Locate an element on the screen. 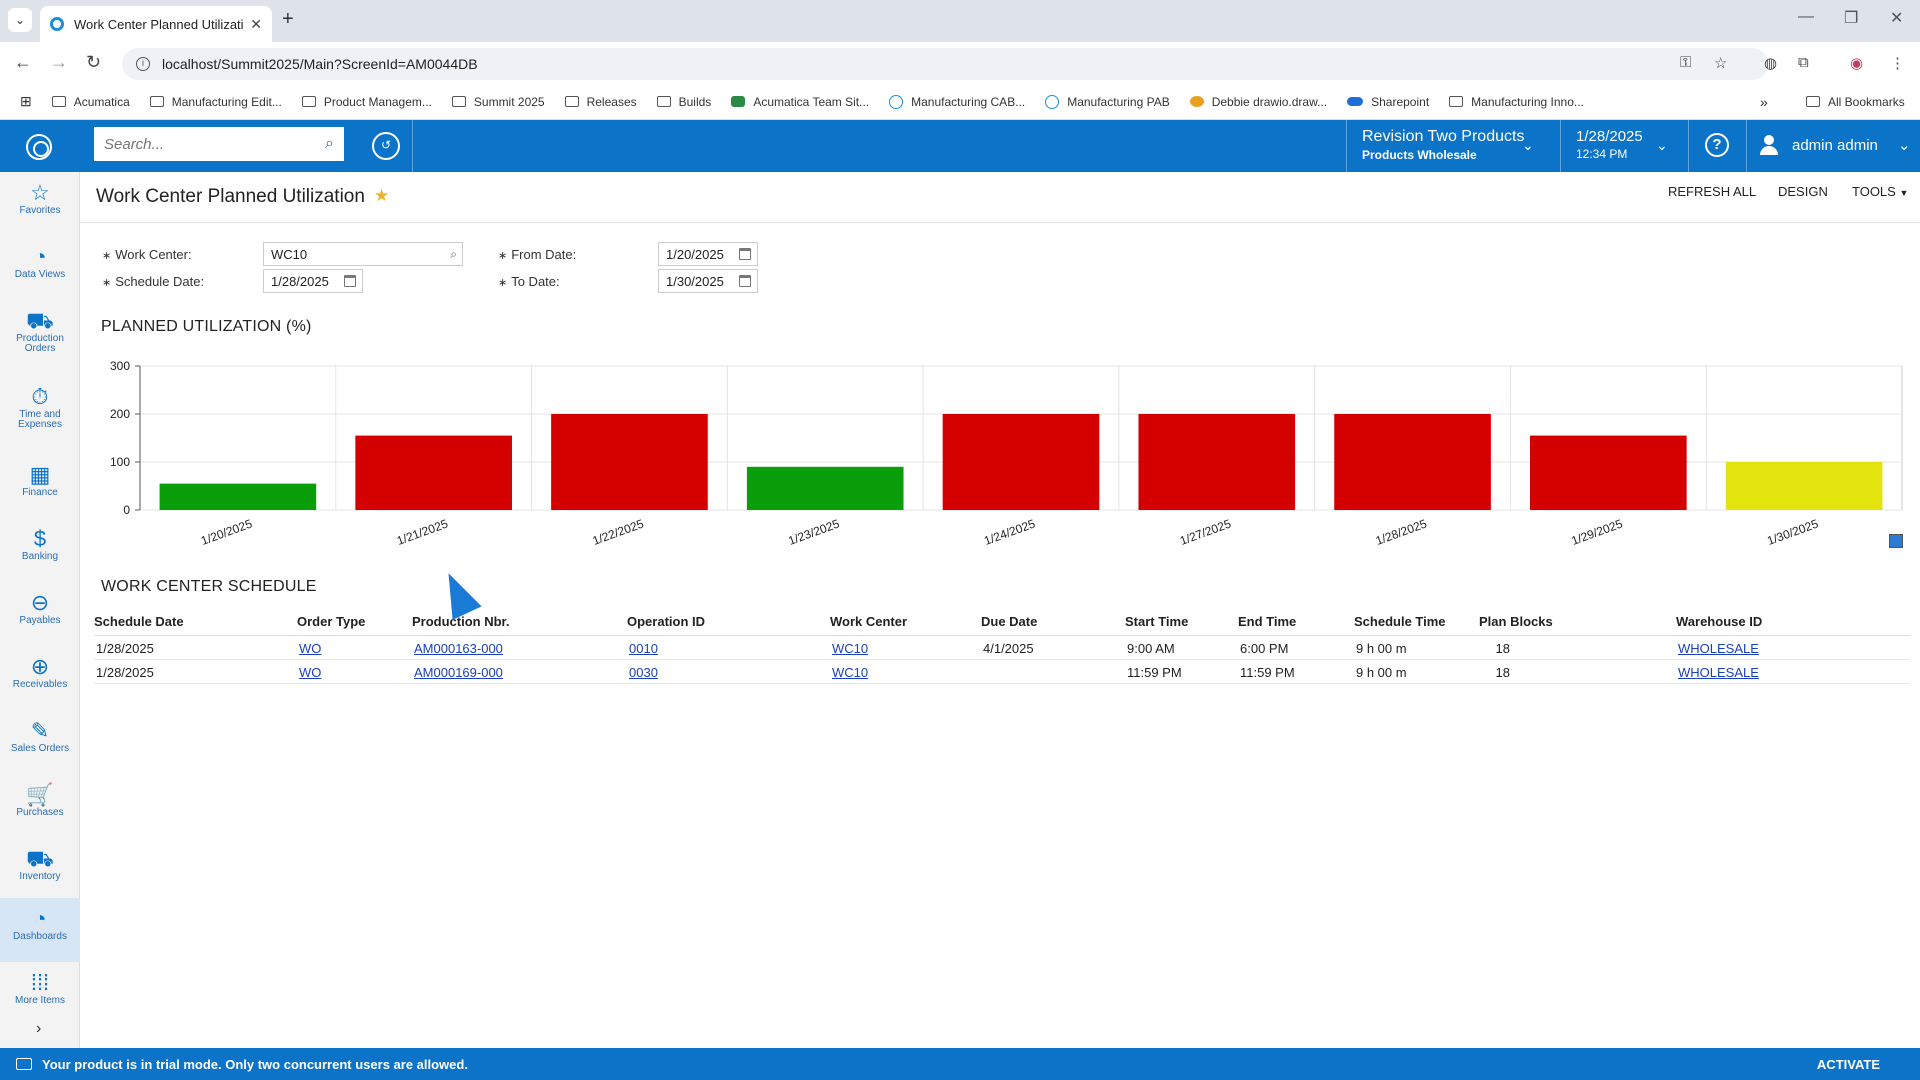 The height and width of the screenshot is (1080, 1920). search-box: ⌕ is located at coordinates (219, 144).